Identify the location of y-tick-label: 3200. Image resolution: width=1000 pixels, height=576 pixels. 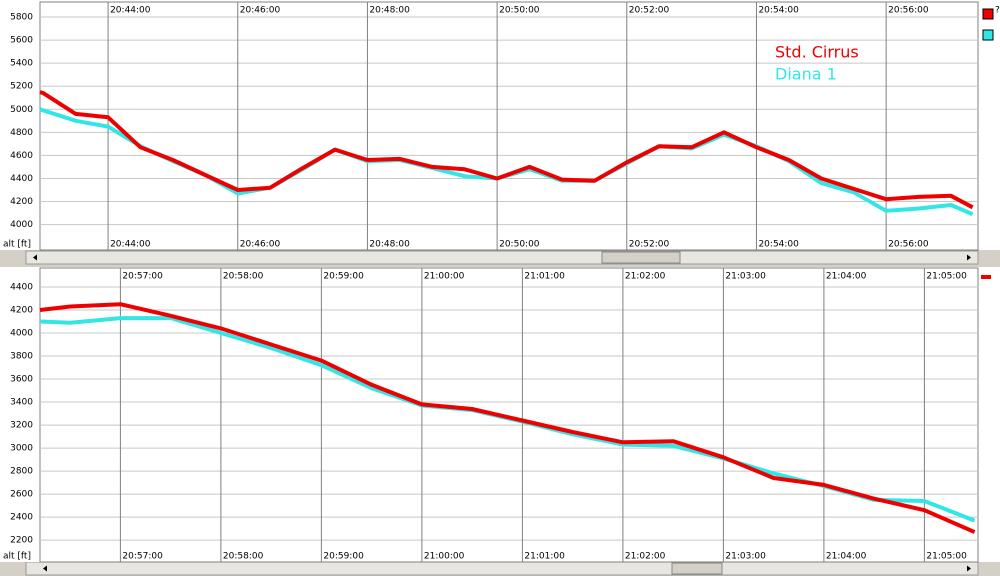
(21, 426).